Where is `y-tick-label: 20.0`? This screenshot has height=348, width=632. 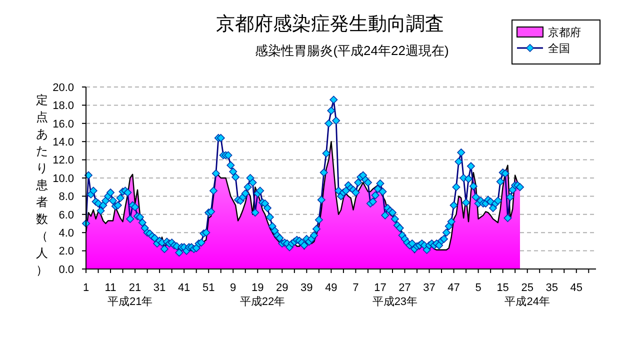
y-tick-label: 20.0 is located at coordinates (63, 88).